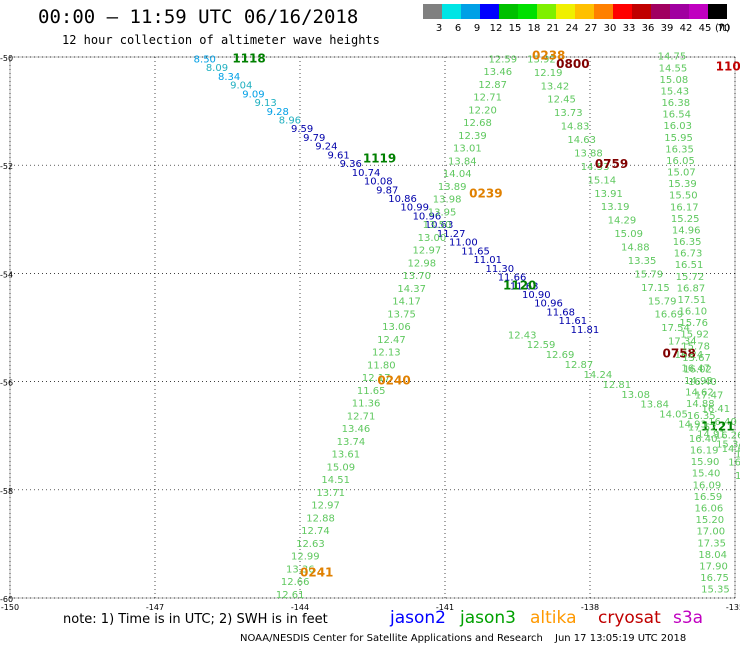 Image resolution: width=740 pixels, height=650 pixels. I want to click on color-scale-tick: 15, so click(515, 28).